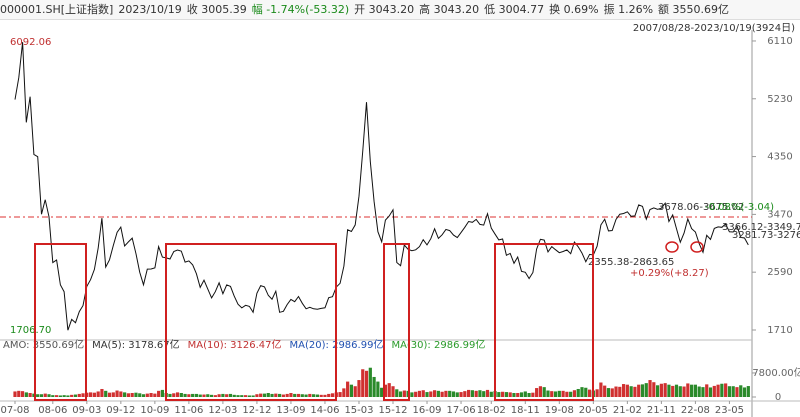 This screenshot has height=417, width=800. Describe the element at coordinates (426, 410) in the screenshot. I see `x-tick-label: 16-09` at that location.